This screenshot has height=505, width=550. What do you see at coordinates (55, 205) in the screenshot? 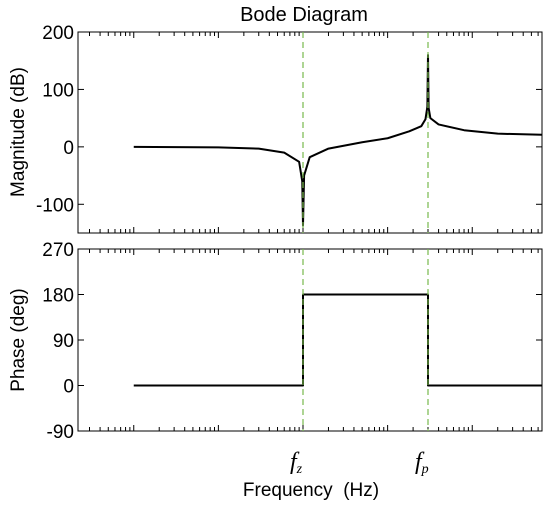
I see `magnitude-y-tick-label: -100` at bounding box center [55, 205].